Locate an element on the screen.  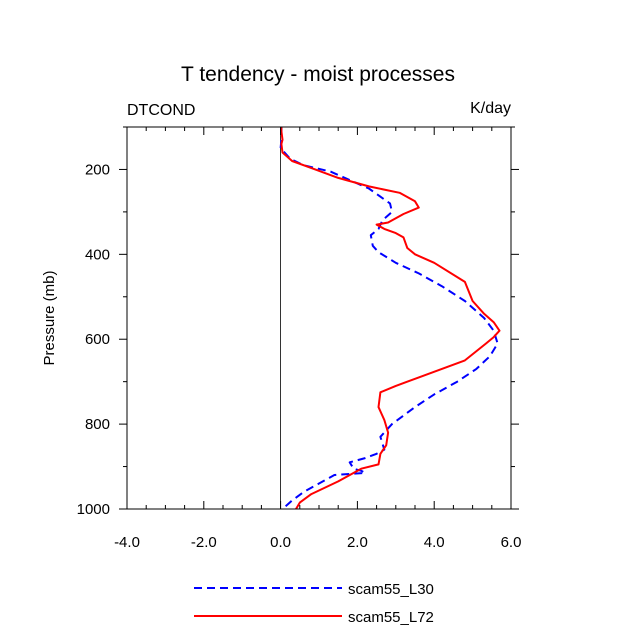
chart-title: T tendency - moist processes is located at coordinates (318, 74).